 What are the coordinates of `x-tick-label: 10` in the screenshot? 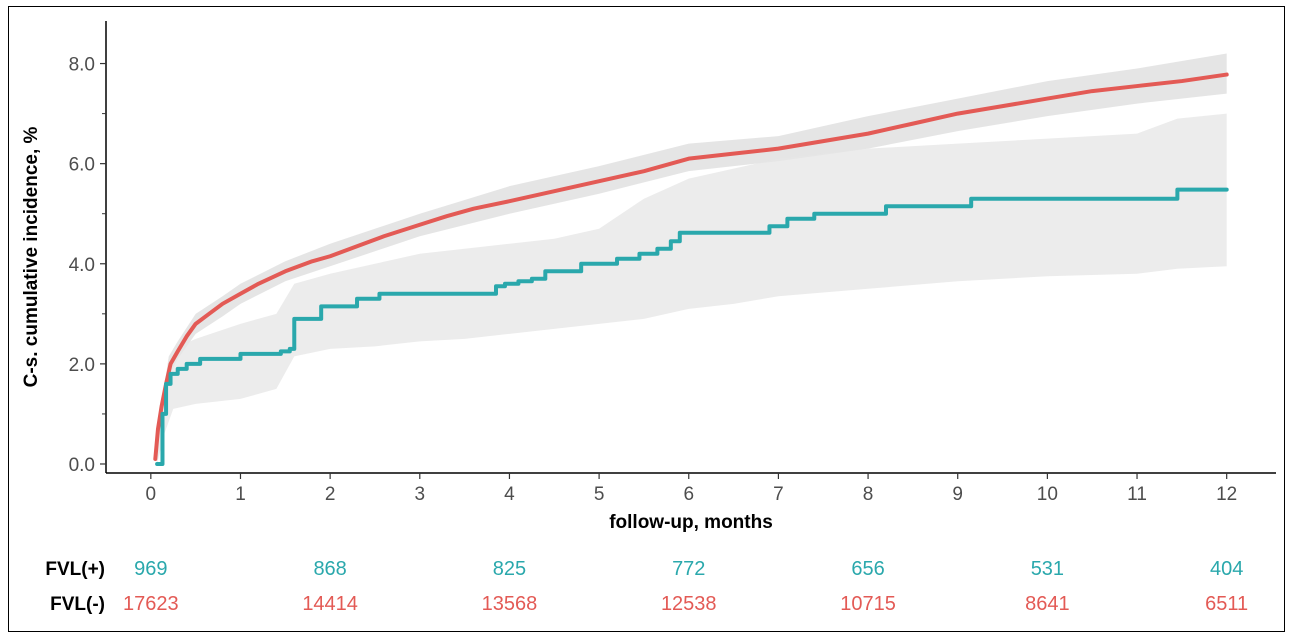 It's located at (1047, 494).